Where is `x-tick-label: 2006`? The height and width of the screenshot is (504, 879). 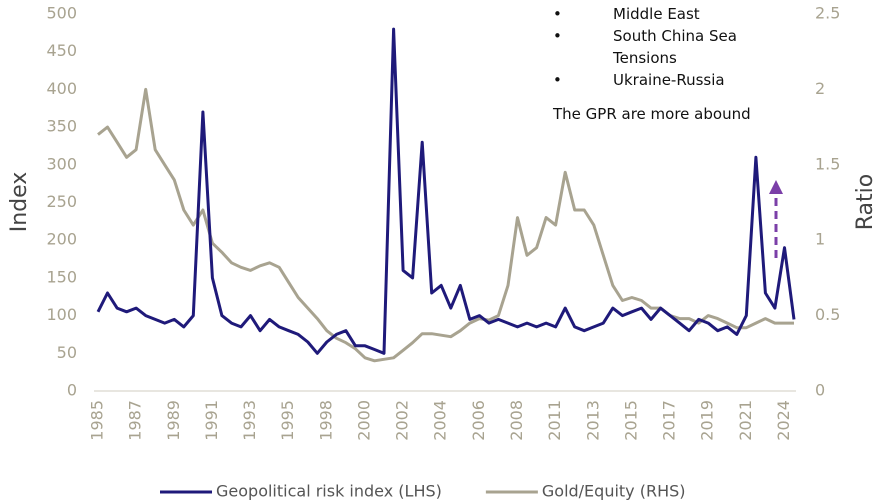 x-tick-label: 2006 is located at coordinates (478, 420).